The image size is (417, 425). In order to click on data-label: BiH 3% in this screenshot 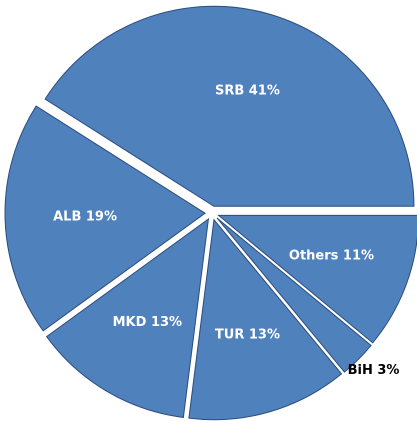, I will do `click(374, 370)`.